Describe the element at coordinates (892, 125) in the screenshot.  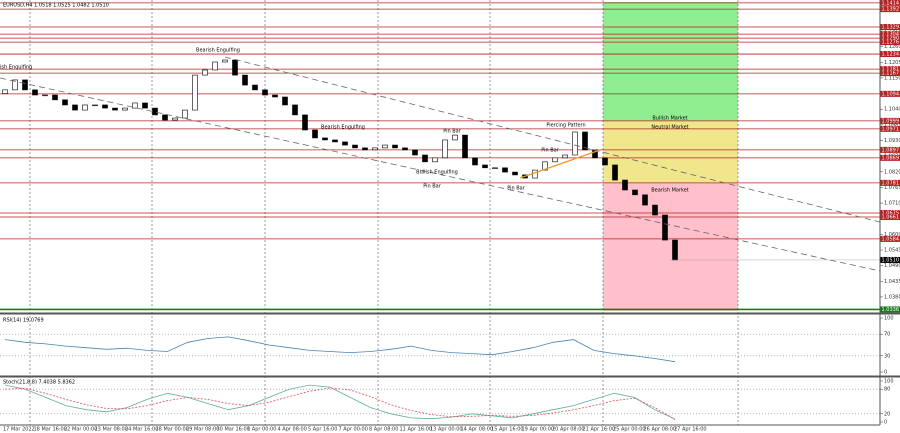
I see `y-tick-label: 1.0985` at that location.